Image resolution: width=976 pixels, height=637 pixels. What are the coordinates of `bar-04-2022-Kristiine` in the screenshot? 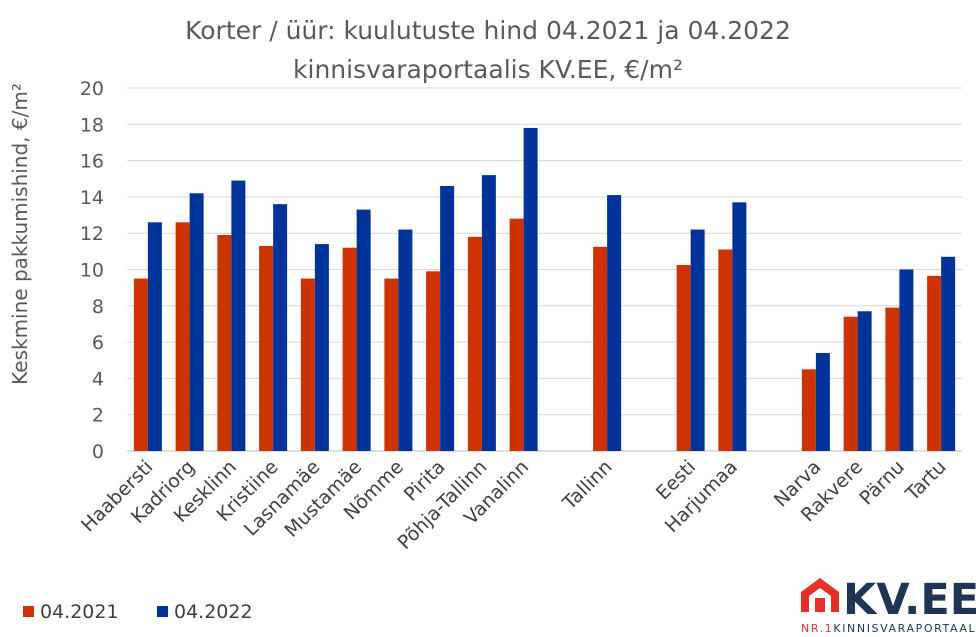 It's located at (280, 327).